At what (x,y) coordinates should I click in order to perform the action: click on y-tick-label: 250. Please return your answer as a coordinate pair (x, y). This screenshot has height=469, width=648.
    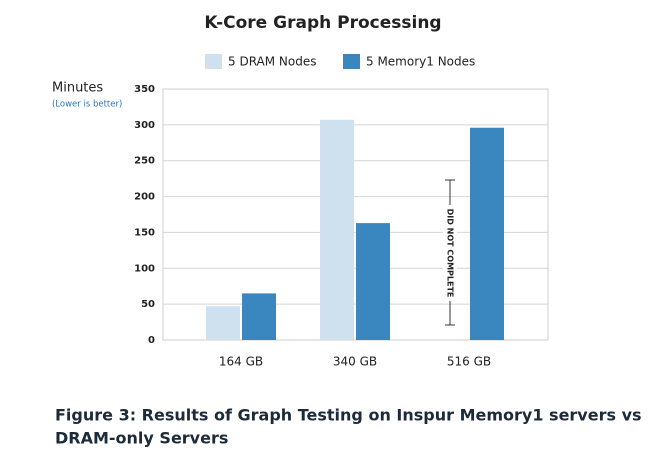
    Looking at the image, I should click on (144, 161).